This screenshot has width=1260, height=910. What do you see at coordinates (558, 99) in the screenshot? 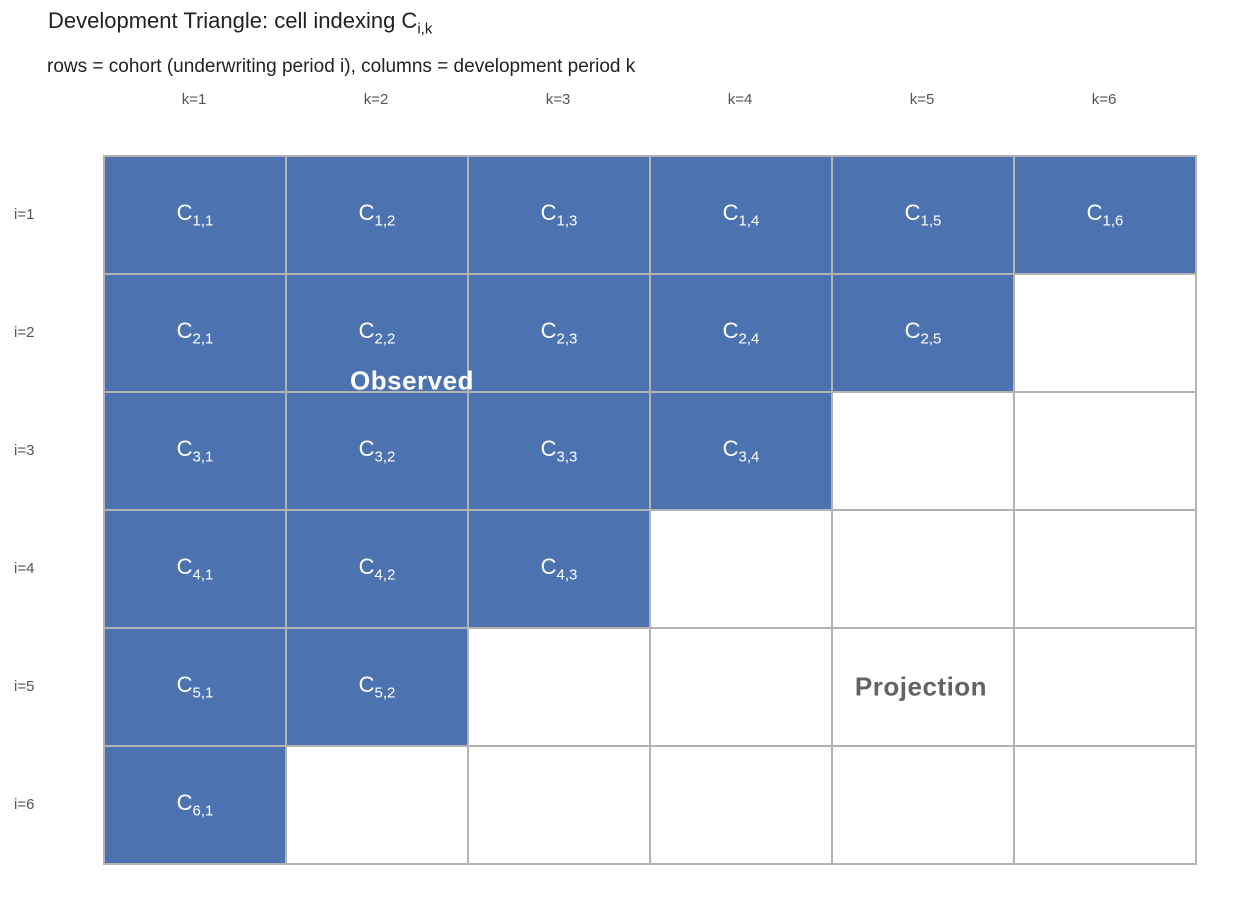
I see `column-header-k3: k=3` at bounding box center [558, 99].